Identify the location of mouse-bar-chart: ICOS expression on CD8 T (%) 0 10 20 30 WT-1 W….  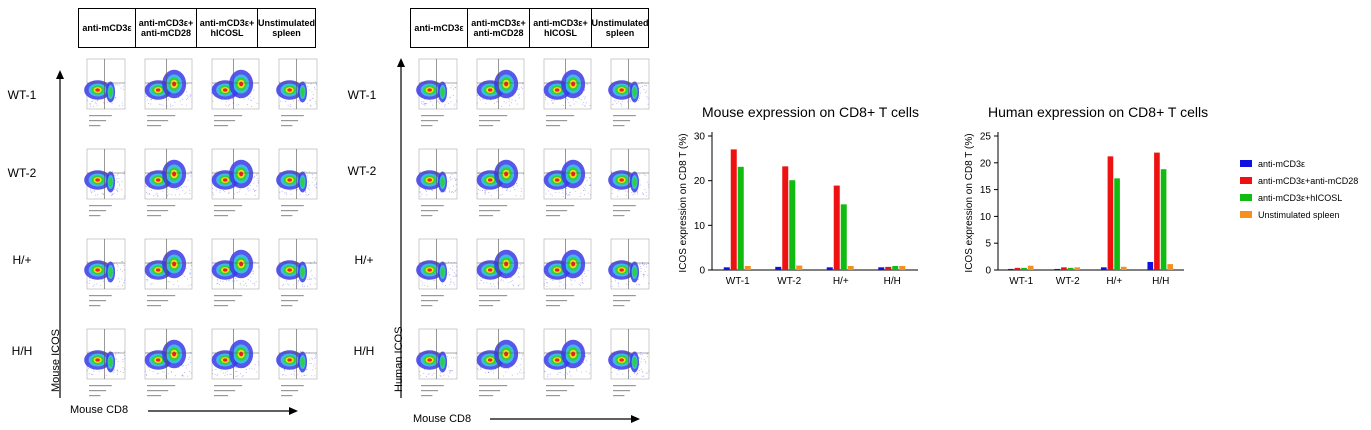
(798, 209).